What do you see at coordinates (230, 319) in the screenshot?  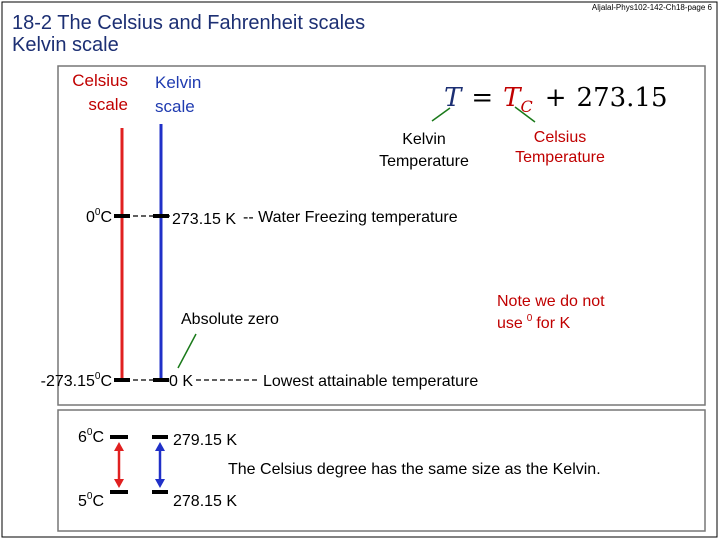 I see `annotation: Absolute zero` at bounding box center [230, 319].